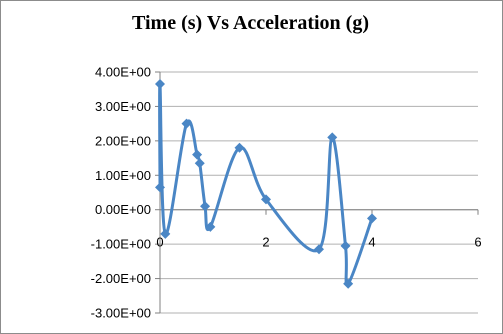 Image resolution: width=503 pixels, height=334 pixels. Describe the element at coordinates (121, 278) in the screenshot. I see `y-tick-label: -2.00E+00` at that location.